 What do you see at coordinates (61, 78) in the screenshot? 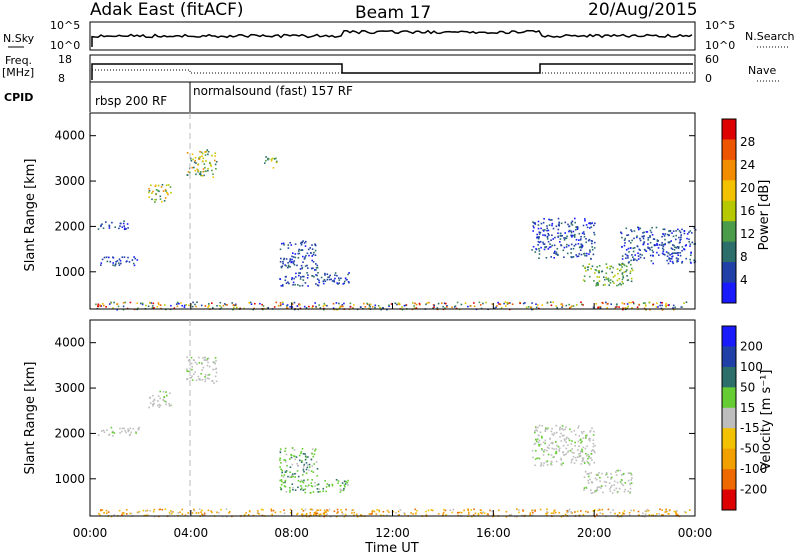
I see `freq-bottom-tick: 8` at bounding box center [61, 78].